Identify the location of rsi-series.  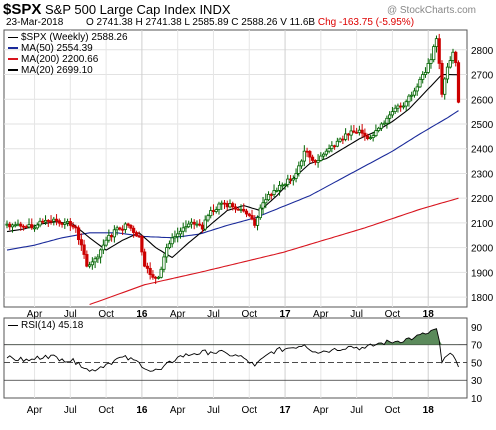
(235, 354).